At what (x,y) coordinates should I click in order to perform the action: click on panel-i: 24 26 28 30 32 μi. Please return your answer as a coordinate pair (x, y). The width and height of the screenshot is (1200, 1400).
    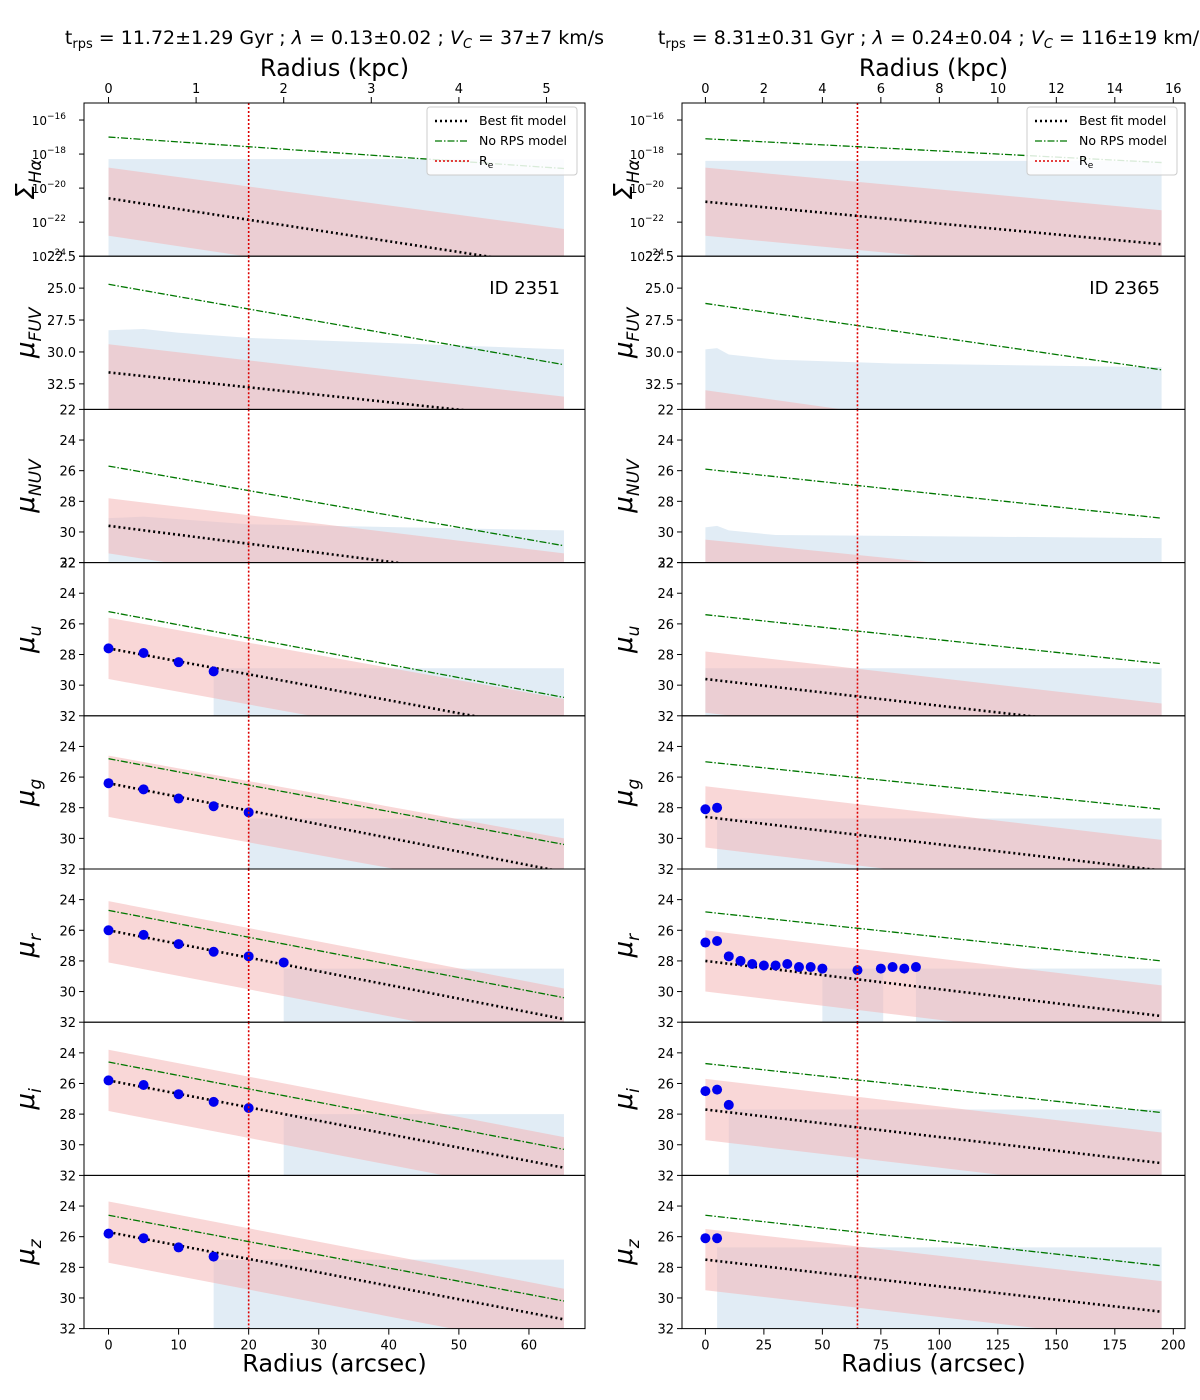
    Looking at the image, I should click on (298, 1102).